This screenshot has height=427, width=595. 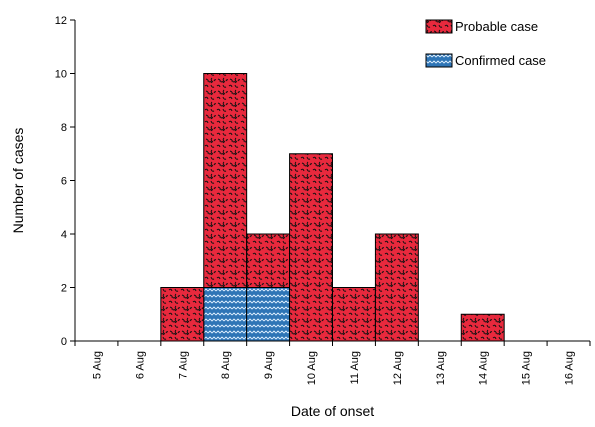 I want to click on y-tick-label: 0, so click(x=64, y=342).